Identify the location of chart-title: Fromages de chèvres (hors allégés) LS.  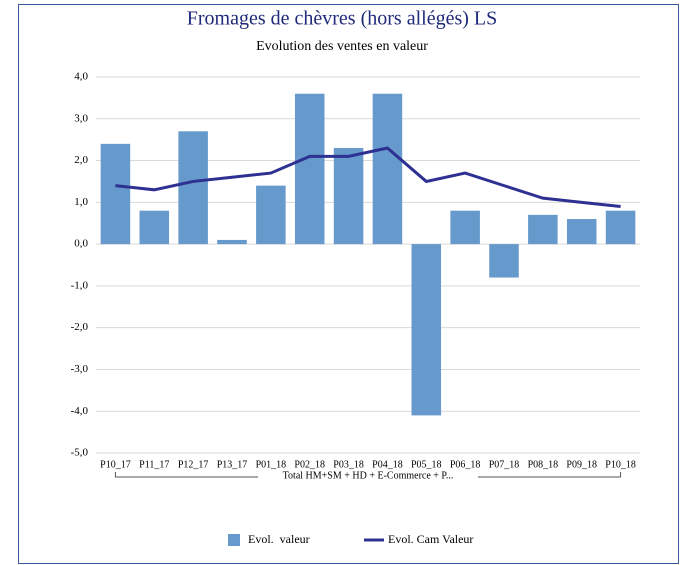
(342, 19).